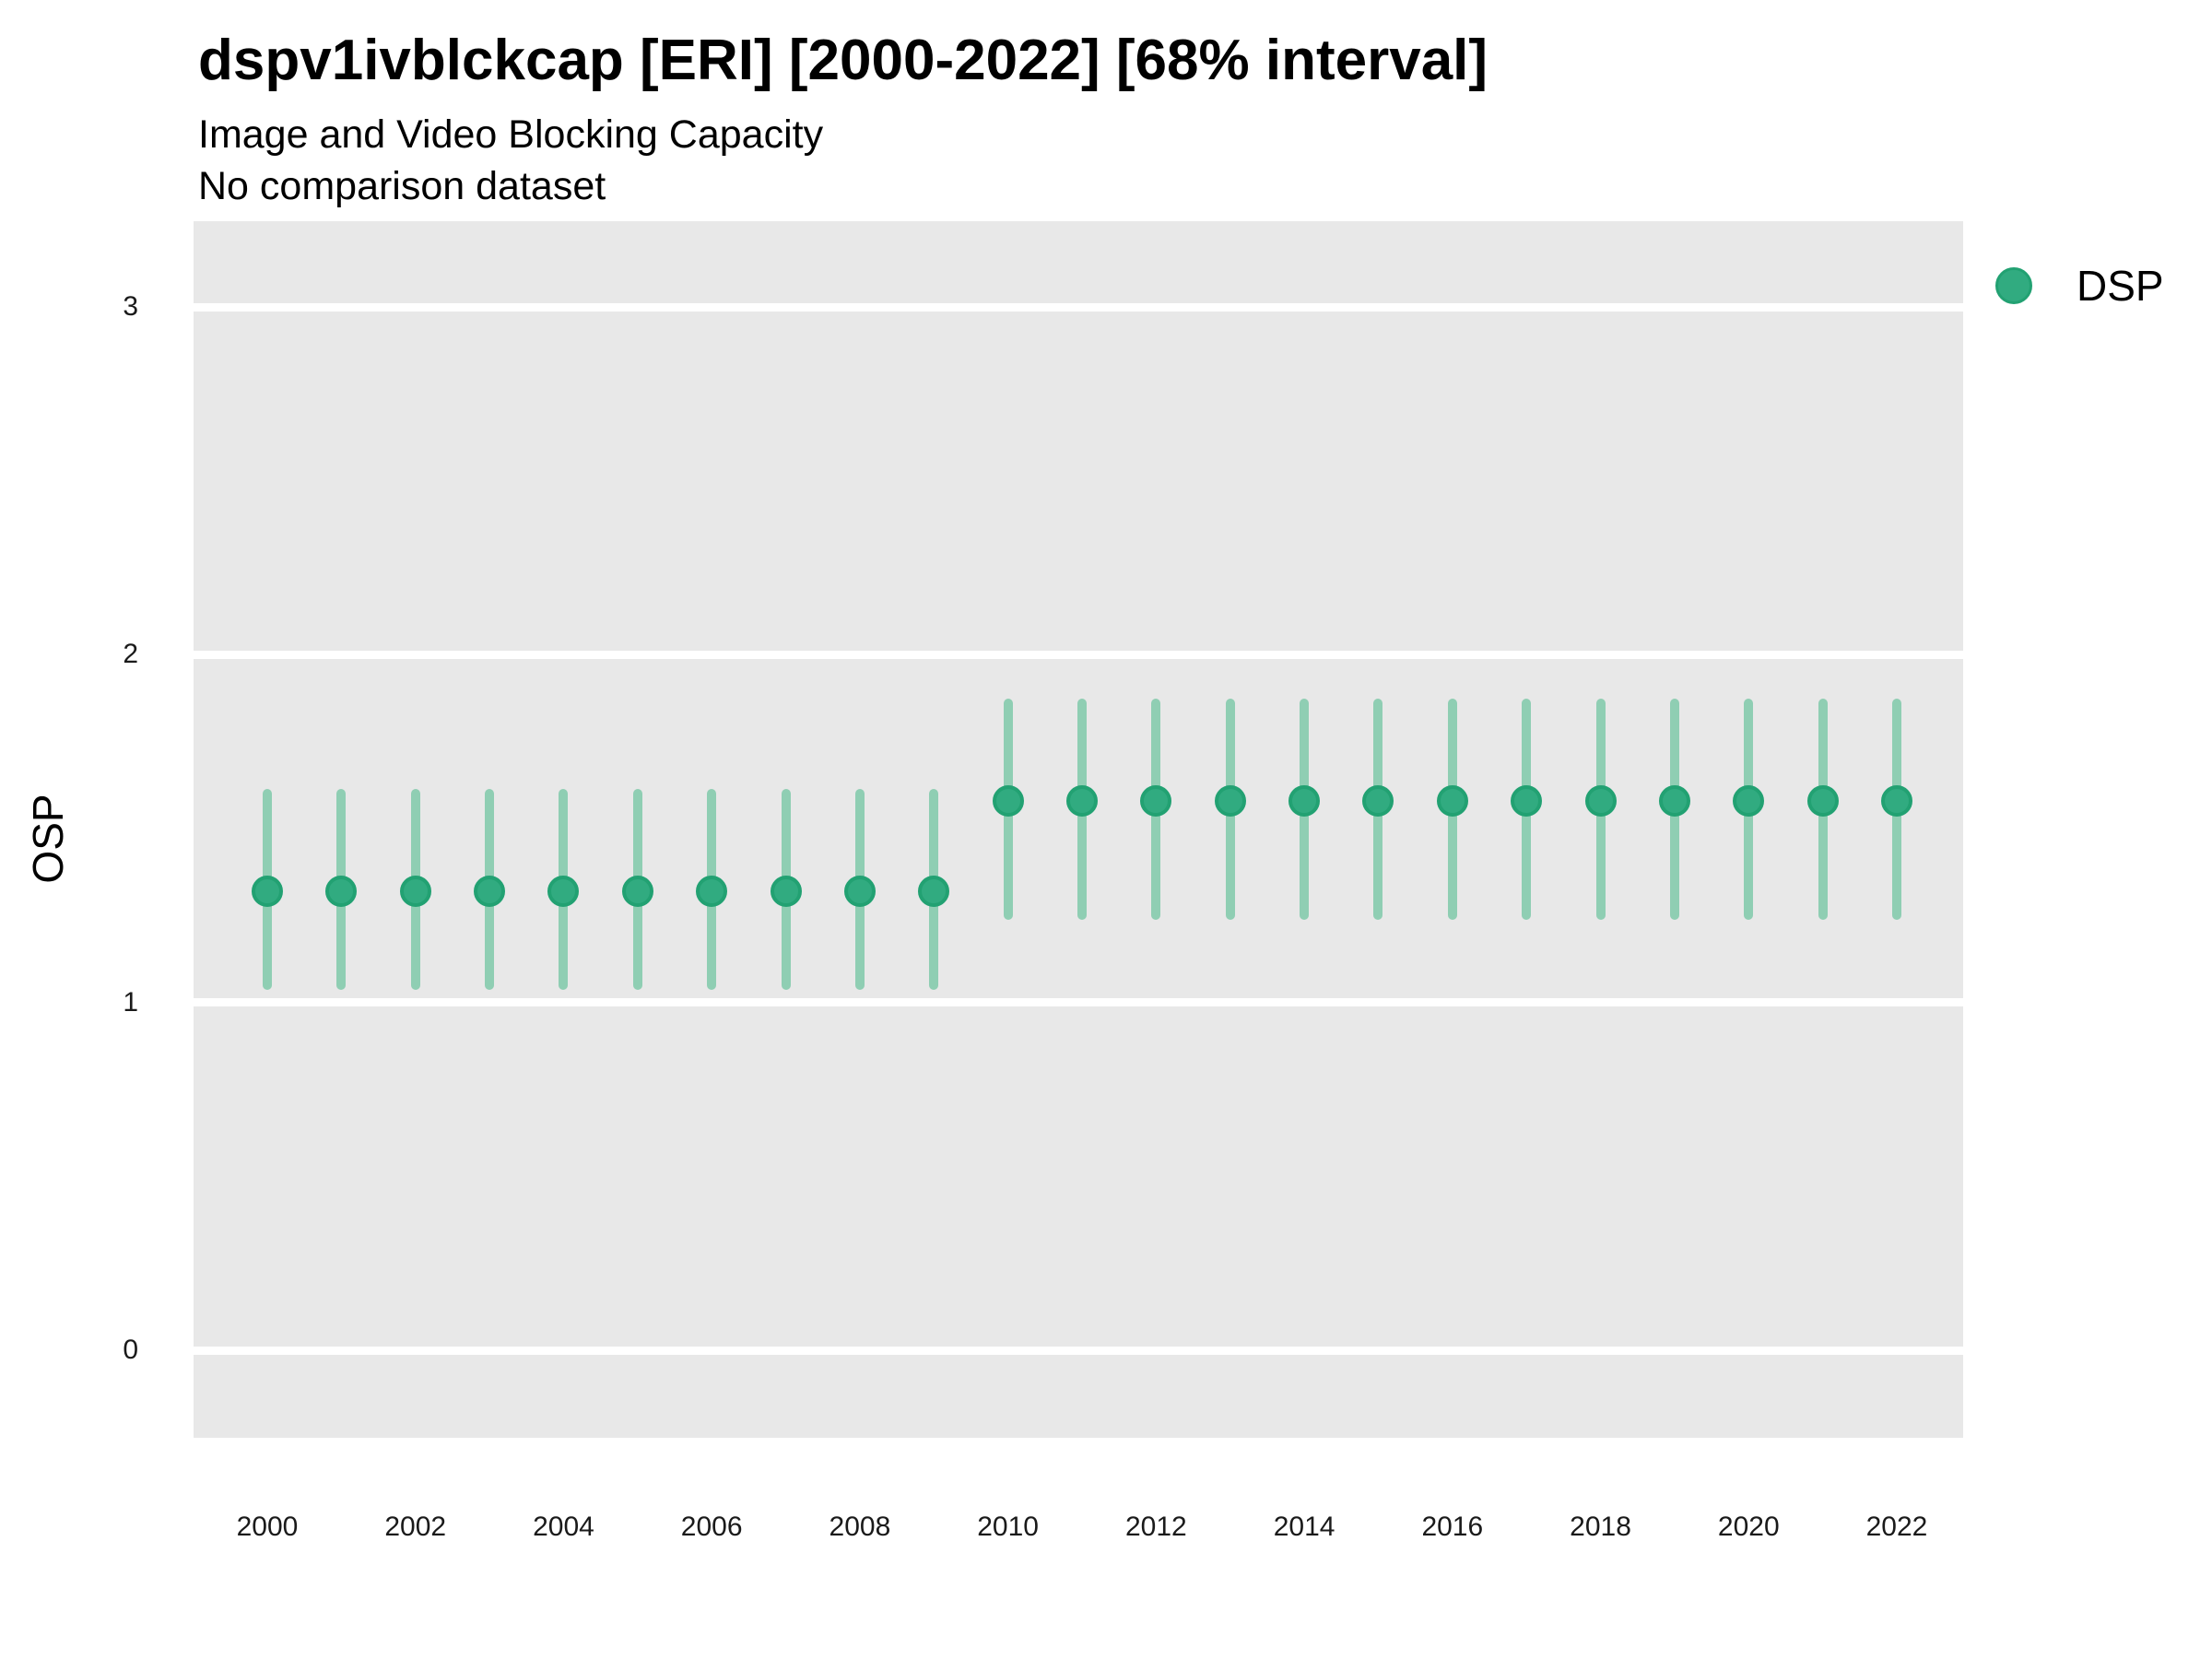  Describe the element at coordinates (415, 1527) in the screenshot. I see `x-tick-label-2002: 2002` at that location.